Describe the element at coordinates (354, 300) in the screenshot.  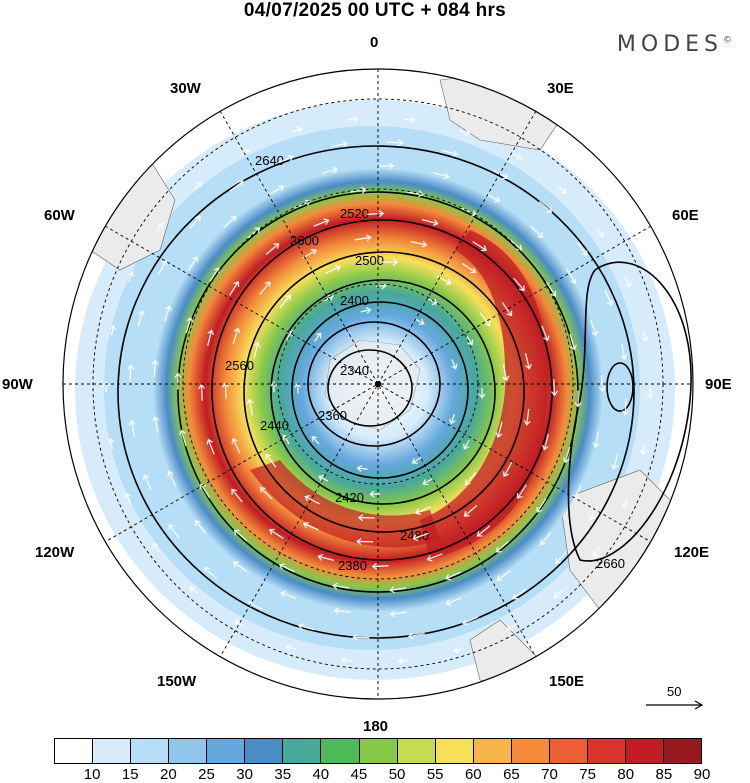
I see `contour-label: 2400` at that location.